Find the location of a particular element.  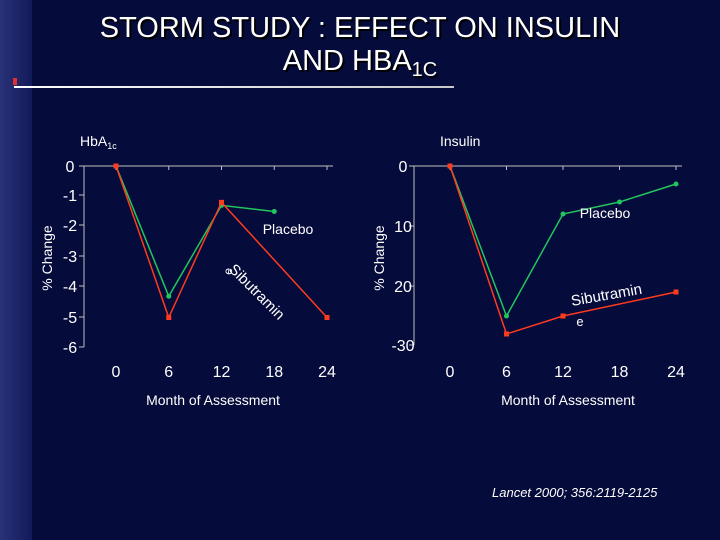

hba1c-xtick-label-0: 0 is located at coordinates (116, 372).